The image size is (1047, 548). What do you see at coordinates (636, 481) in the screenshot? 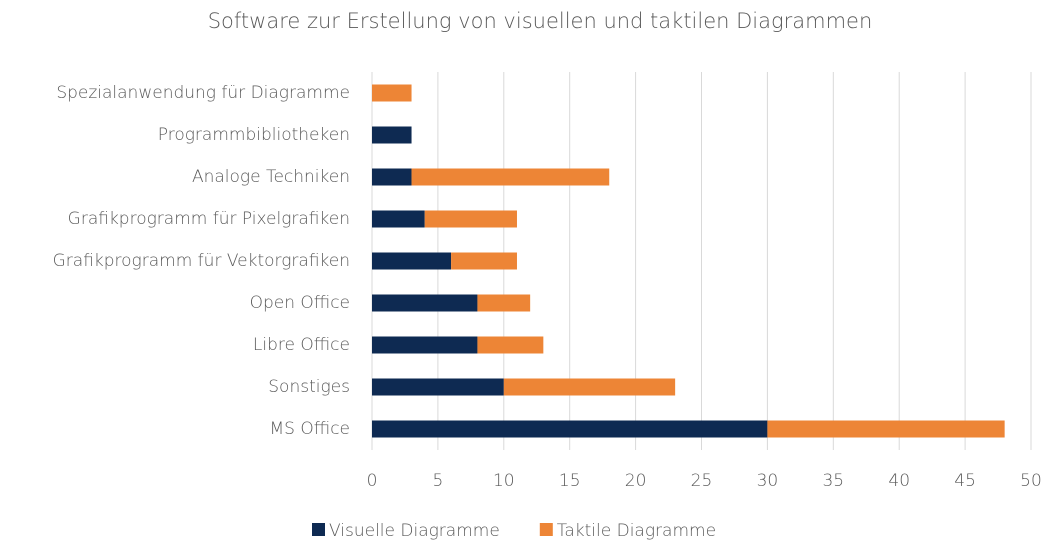
I see `x-tick-label: 20` at bounding box center [636, 481].